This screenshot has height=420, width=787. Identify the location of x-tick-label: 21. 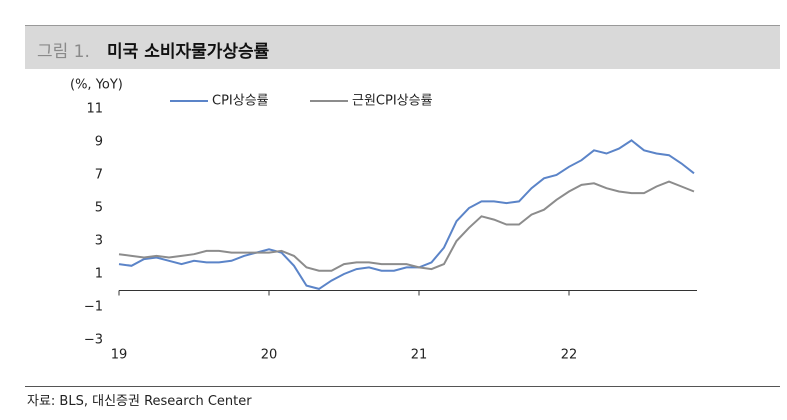
(419, 355).